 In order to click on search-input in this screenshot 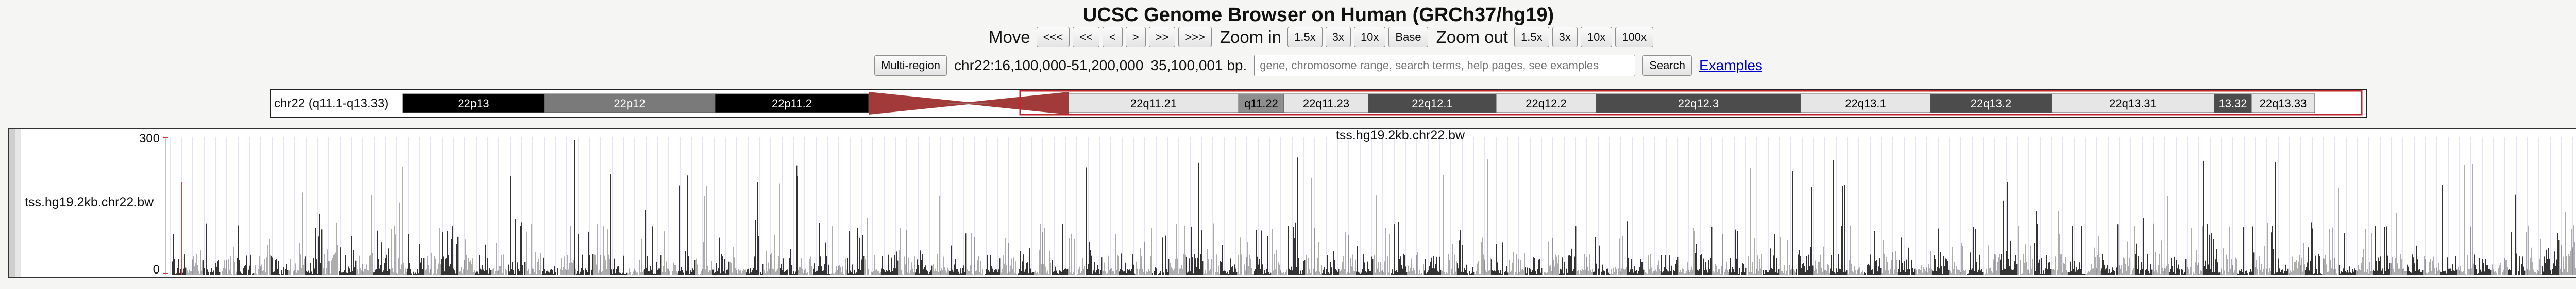, I will do `click(1445, 65)`.